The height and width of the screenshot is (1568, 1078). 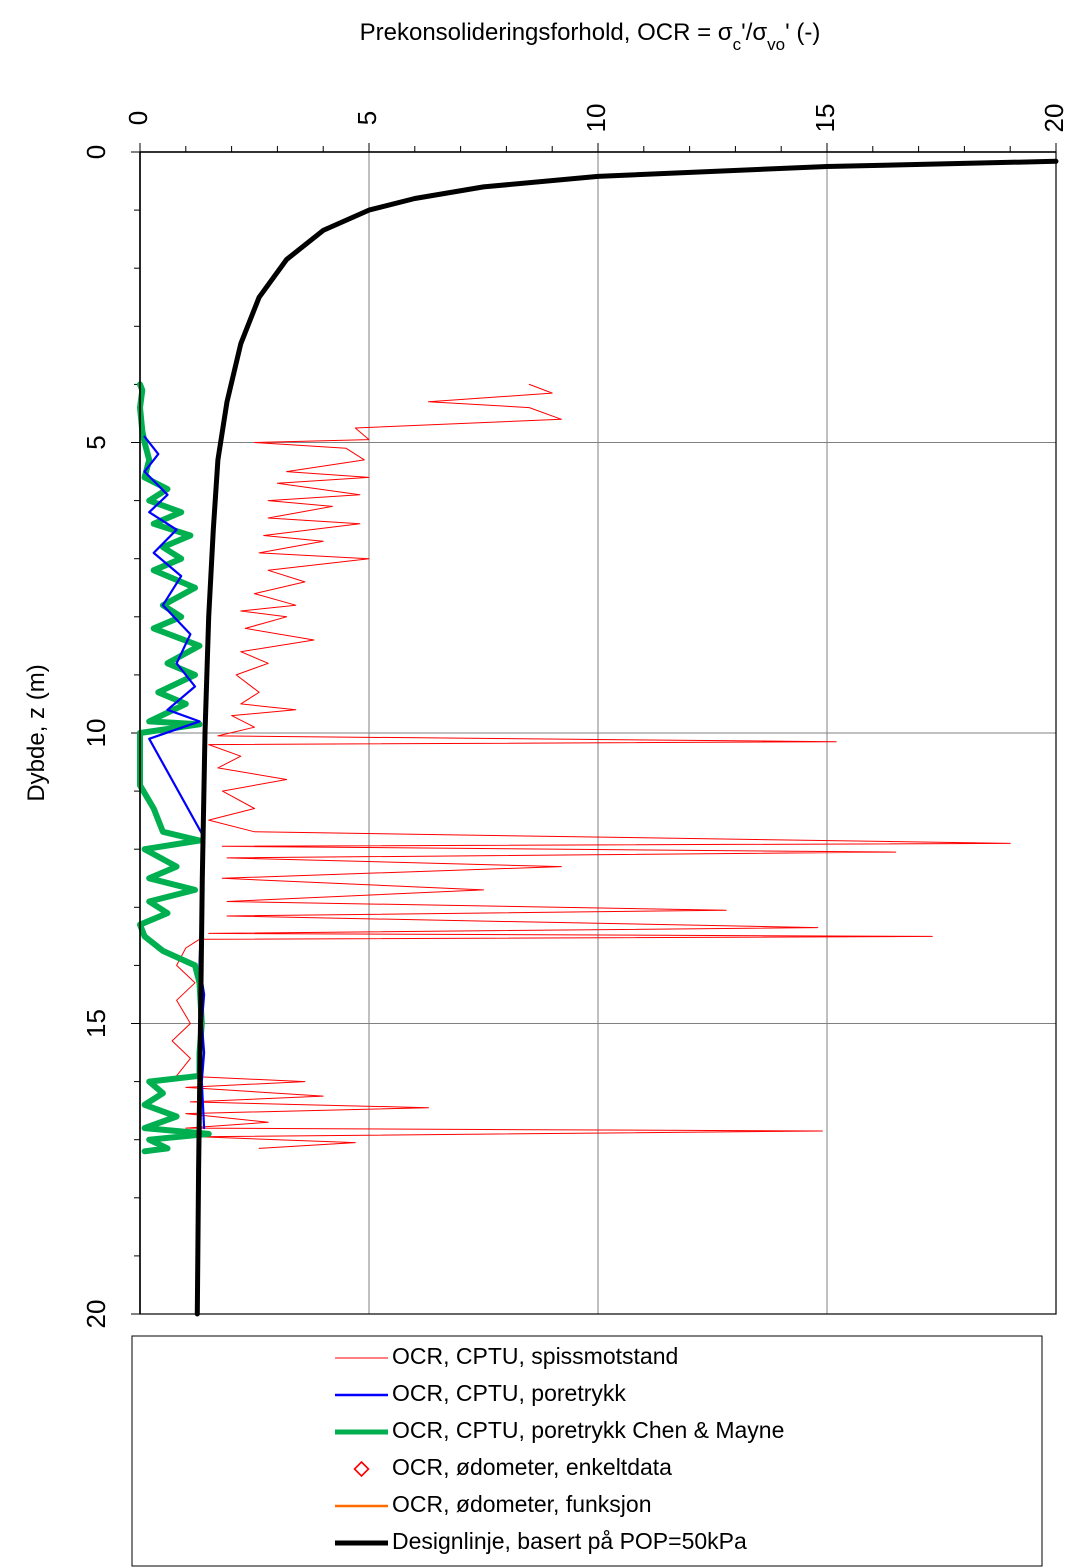 I want to click on y-tick-label-3: 15, so click(x=96, y=1023).